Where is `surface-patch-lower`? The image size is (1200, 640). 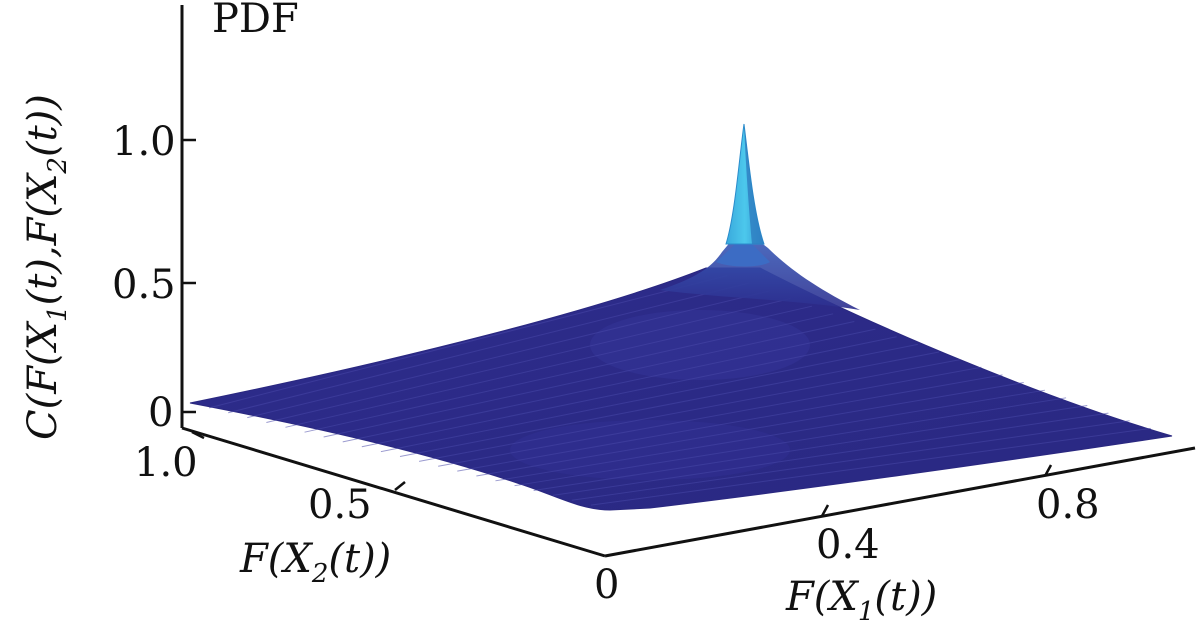 surface-patch-lower is located at coordinates (650, 450).